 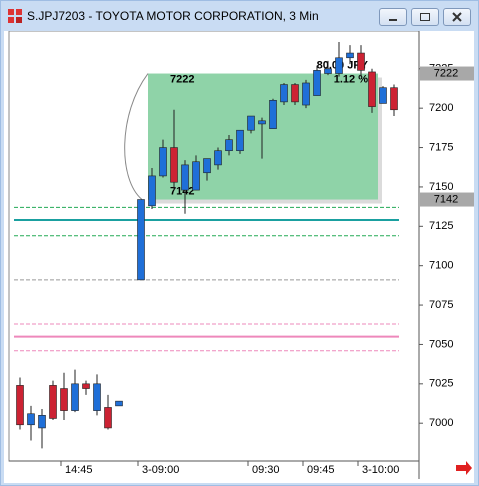 What do you see at coordinates (79, 470) in the screenshot?
I see `x-tick-label: 14:45` at bounding box center [79, 470].